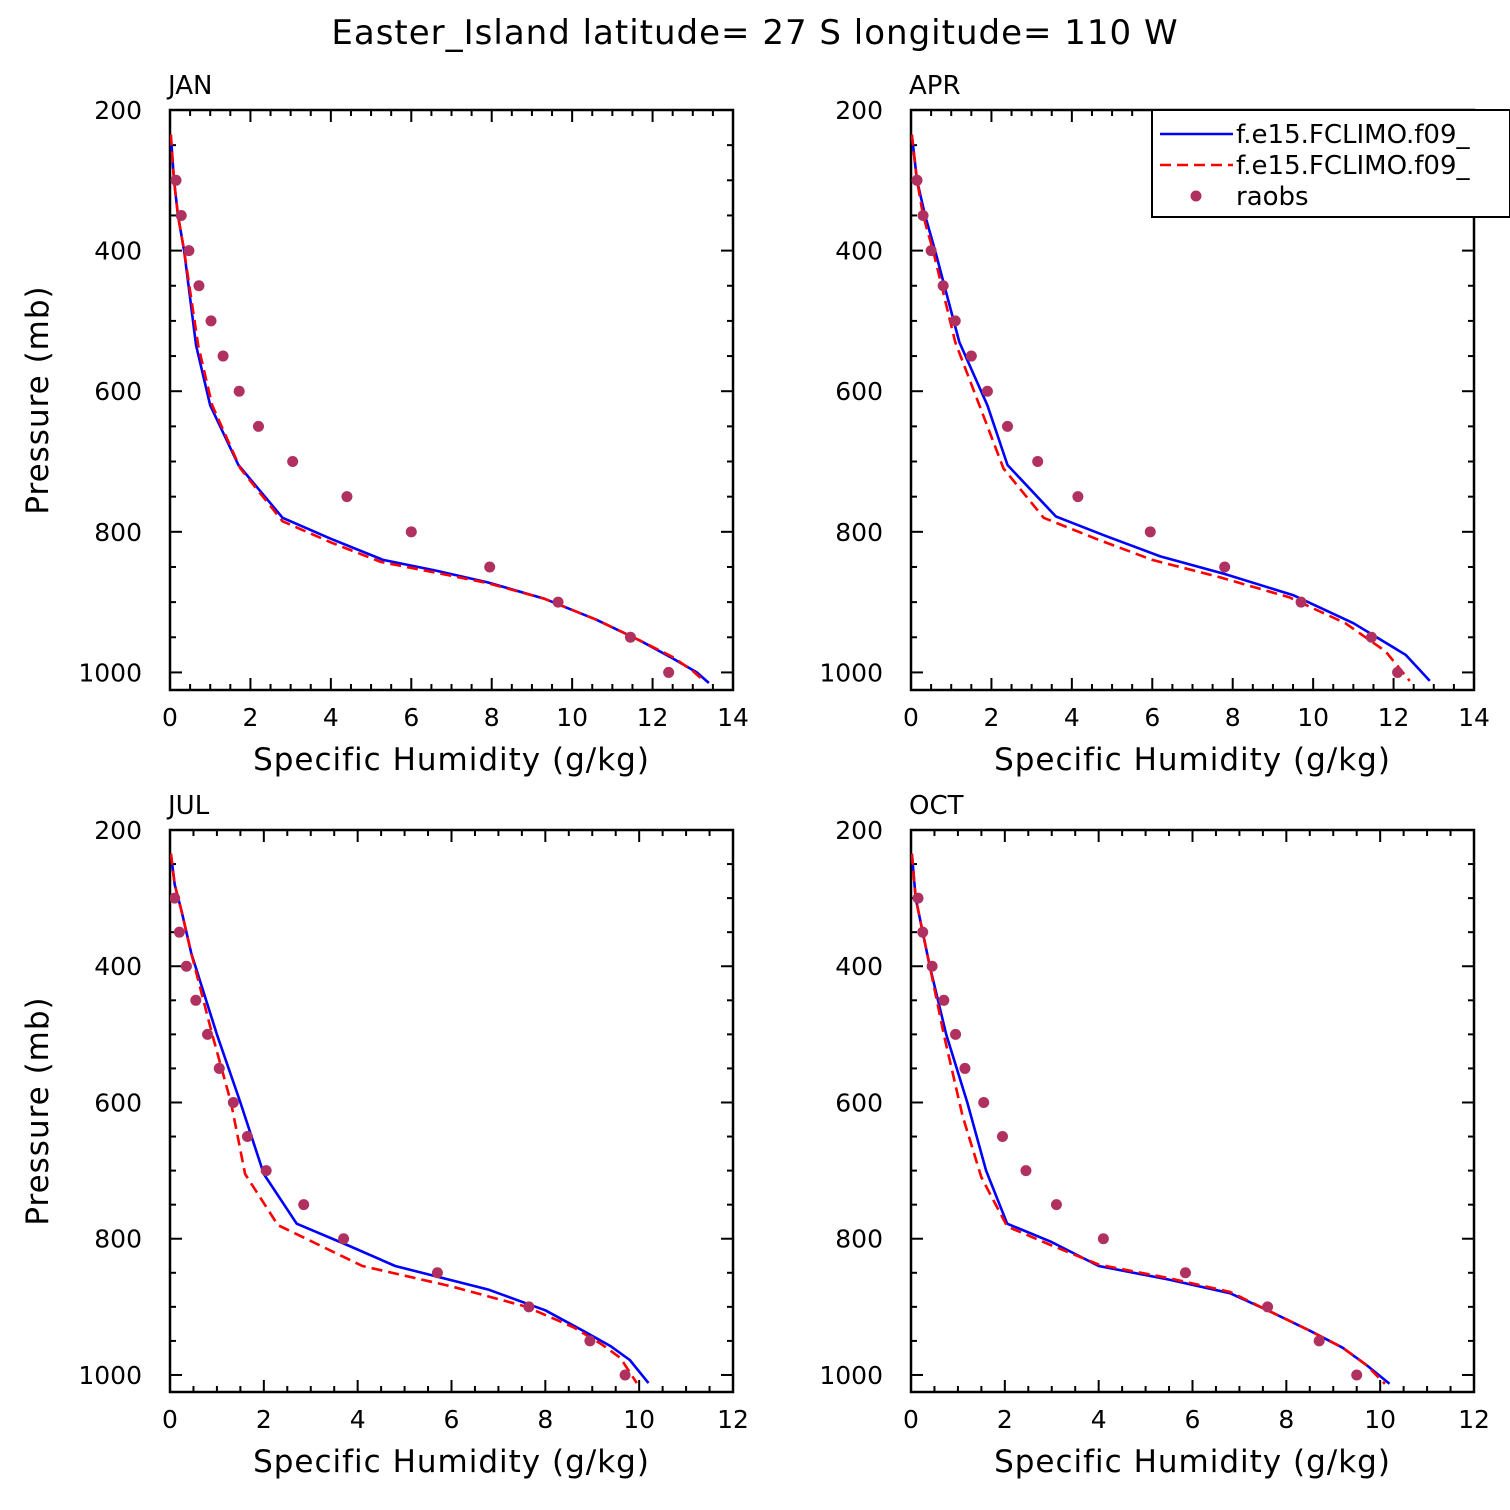 The width and height of the screenshot is (1510, 1510). What do you see at coordinates (1474, 1419) in the screenshot?
I see `x-tick-label: 12` at bounding box center [1474, 1419].